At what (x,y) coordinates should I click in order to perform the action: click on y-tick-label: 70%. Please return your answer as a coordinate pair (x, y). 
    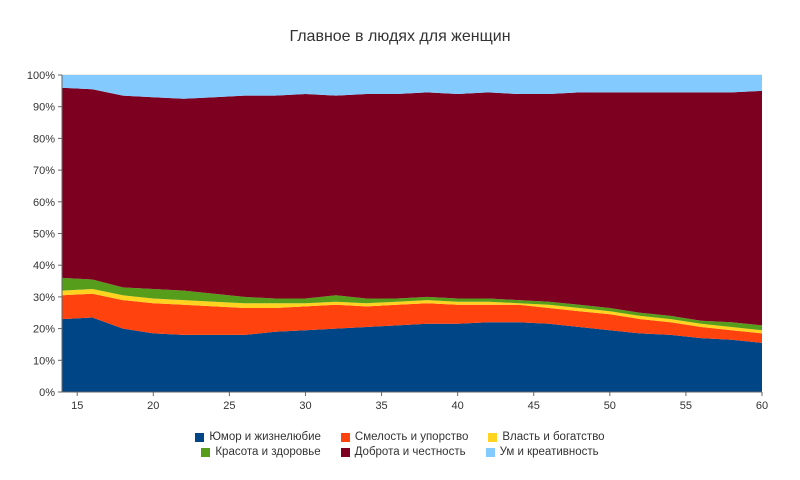
    Looking at the image, I should click on (44, 171).